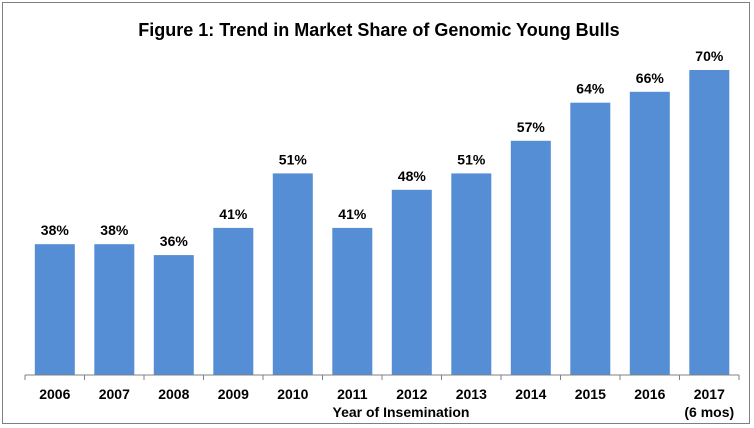 The width and height of the screenshot is (754, 428). Describe the element at coordinates (590, 394) in the screenshot. I see `x-tick-label-2015: 2015` at that location.